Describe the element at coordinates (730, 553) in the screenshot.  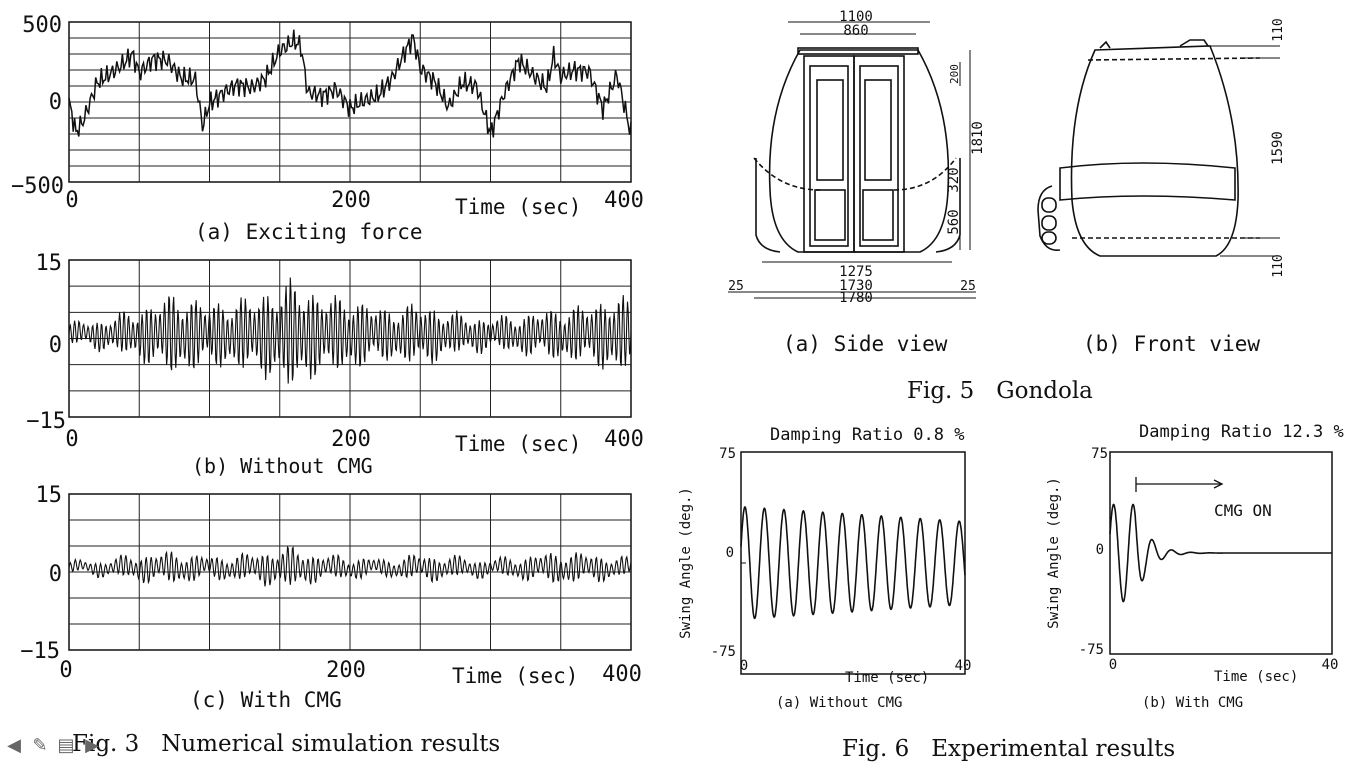
I see `fig6-left-ytick-0: 0` at that location.